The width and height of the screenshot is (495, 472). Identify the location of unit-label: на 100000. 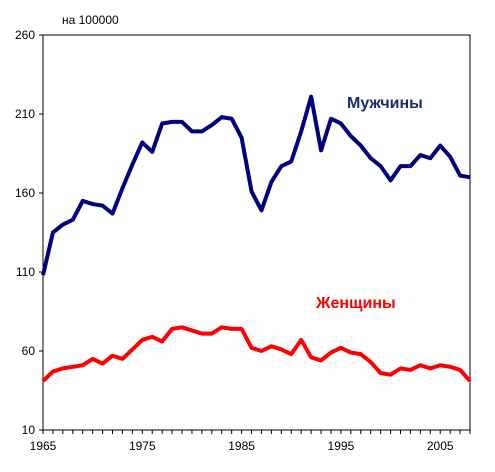
(90, 20).